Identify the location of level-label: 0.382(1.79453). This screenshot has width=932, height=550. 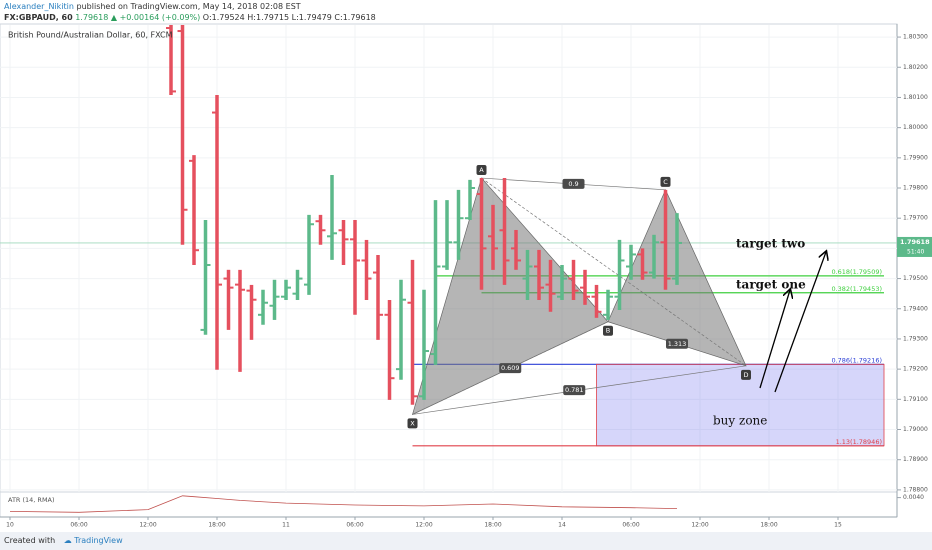
(856, 289).